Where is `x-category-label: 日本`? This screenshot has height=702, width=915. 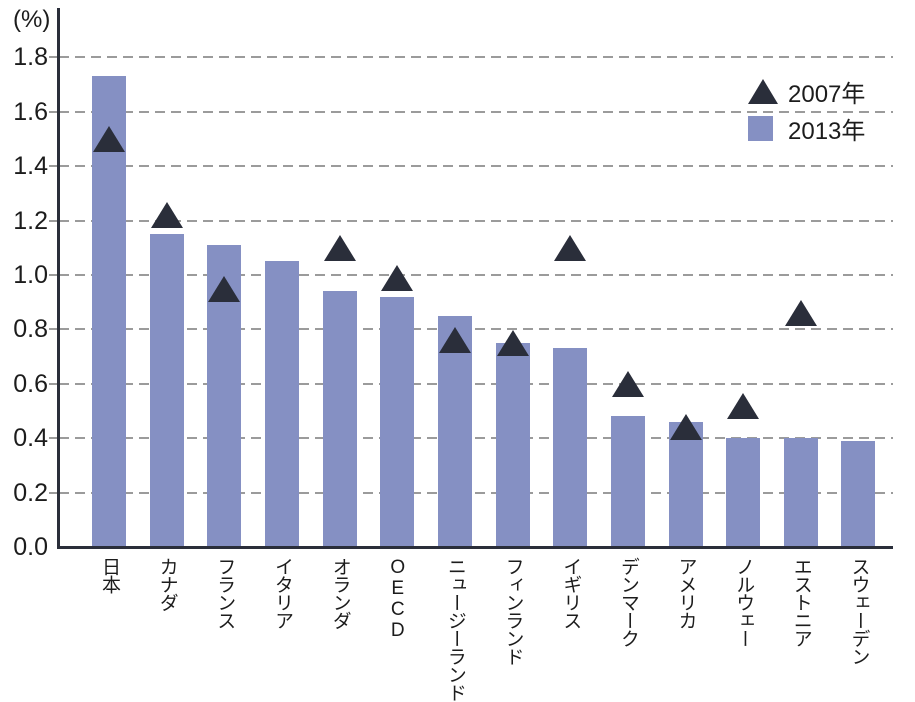
x-category-label: 日本 is located at coordinates (109, 575).